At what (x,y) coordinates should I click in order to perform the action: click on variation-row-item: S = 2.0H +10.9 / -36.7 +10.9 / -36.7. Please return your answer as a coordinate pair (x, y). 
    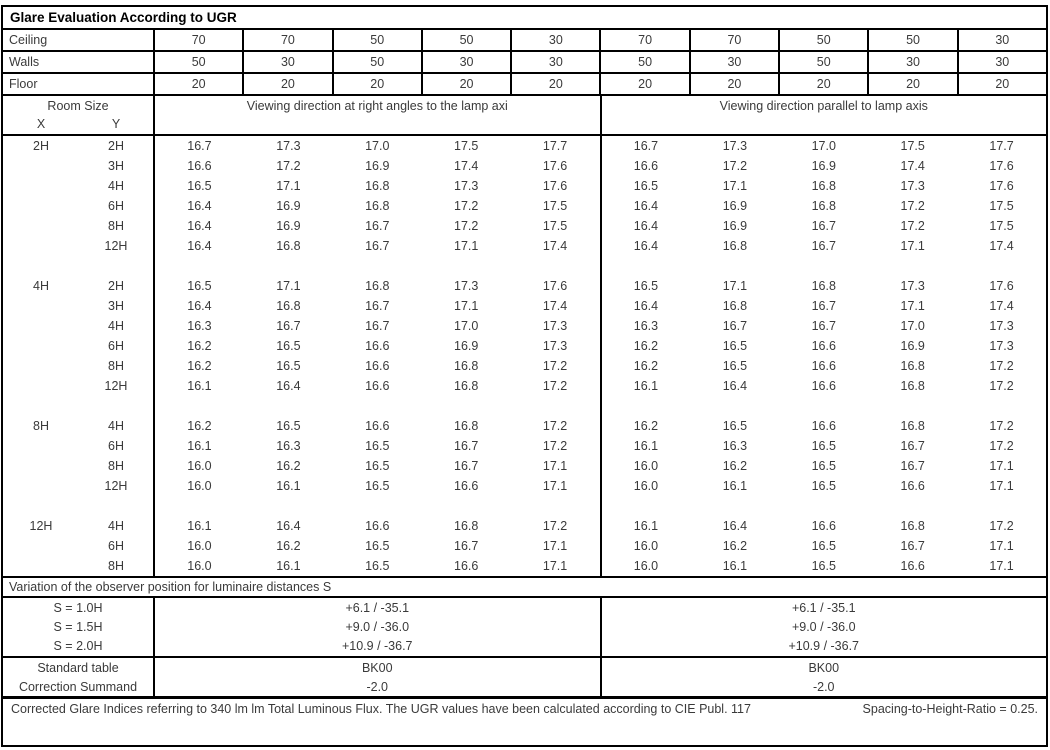
    Looking at the image, I should click on (525, 646).